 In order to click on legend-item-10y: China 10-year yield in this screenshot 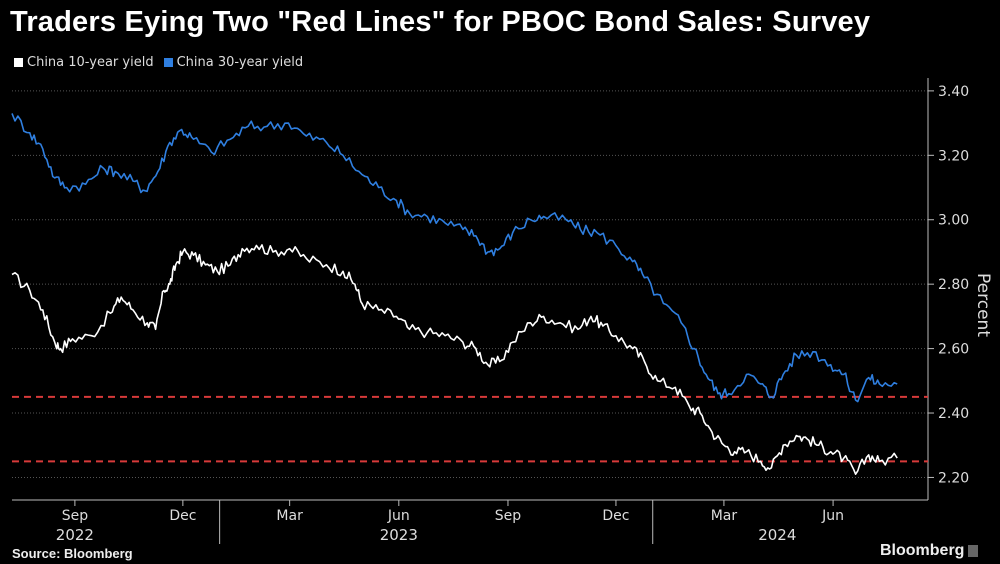, I will do `click(84, 62)`.